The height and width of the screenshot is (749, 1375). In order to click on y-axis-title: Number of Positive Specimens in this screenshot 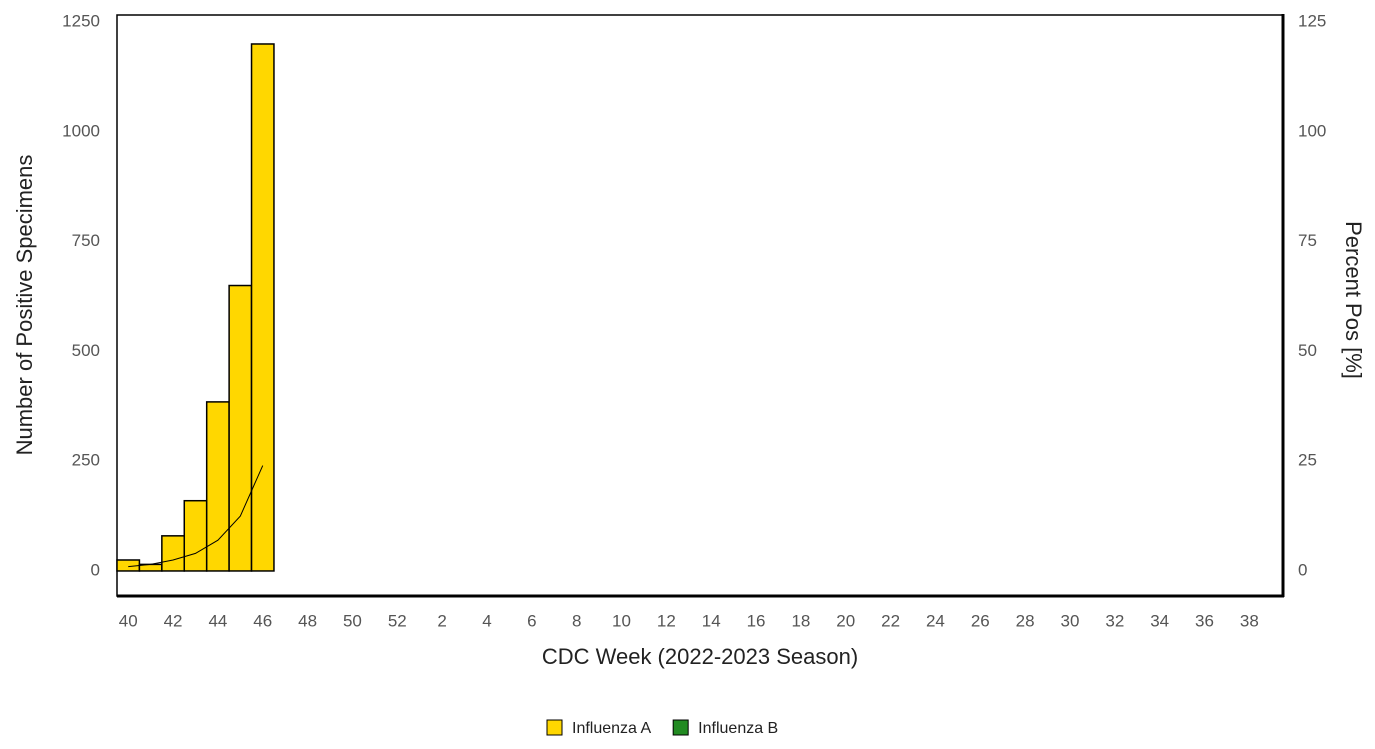, I will do `click(24, 305)`.